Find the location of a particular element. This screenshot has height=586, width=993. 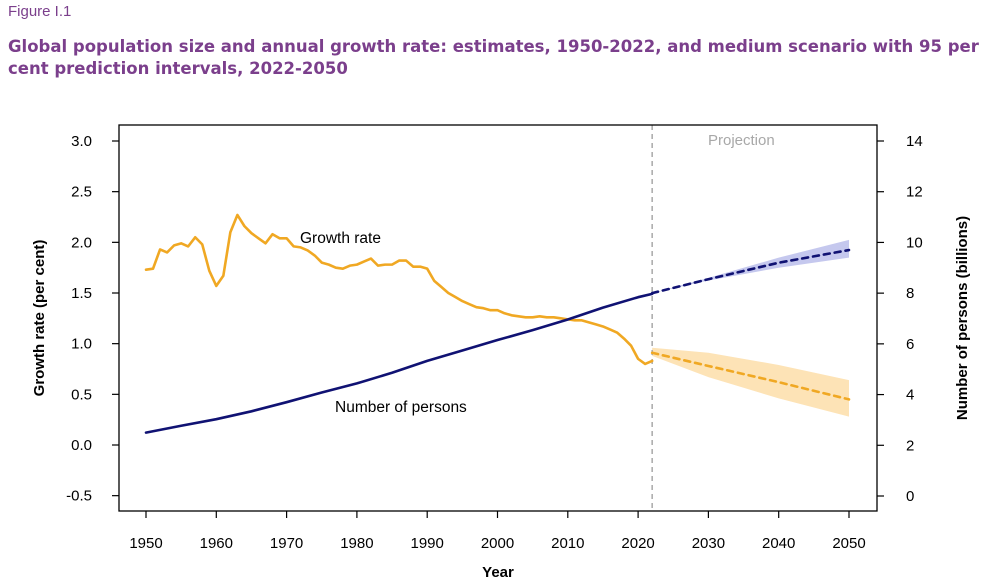

figure-label: Figure I.1 is located at coordinates (40, 11).